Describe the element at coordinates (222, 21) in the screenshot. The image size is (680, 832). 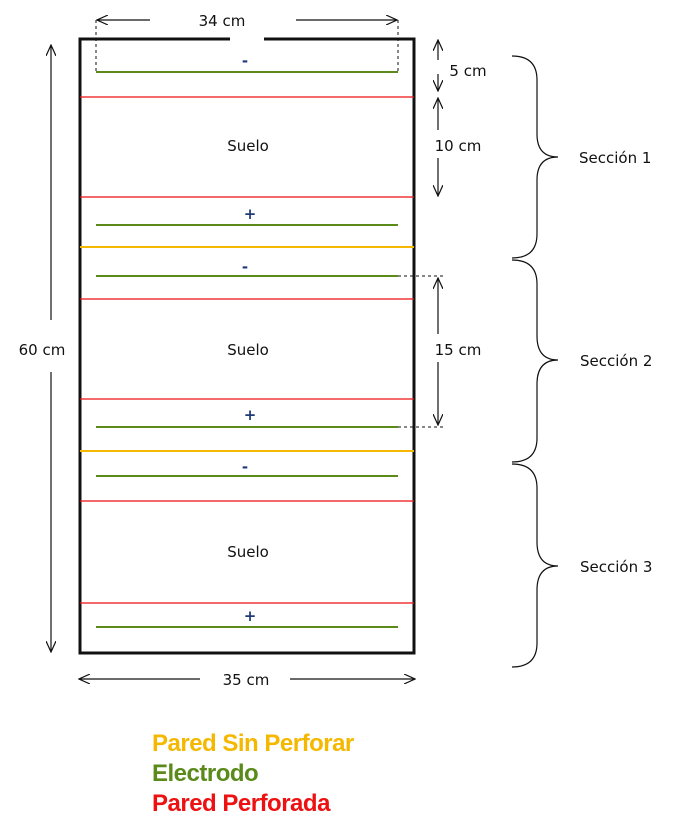
I see `top-width-label: 34 cm` at that location.